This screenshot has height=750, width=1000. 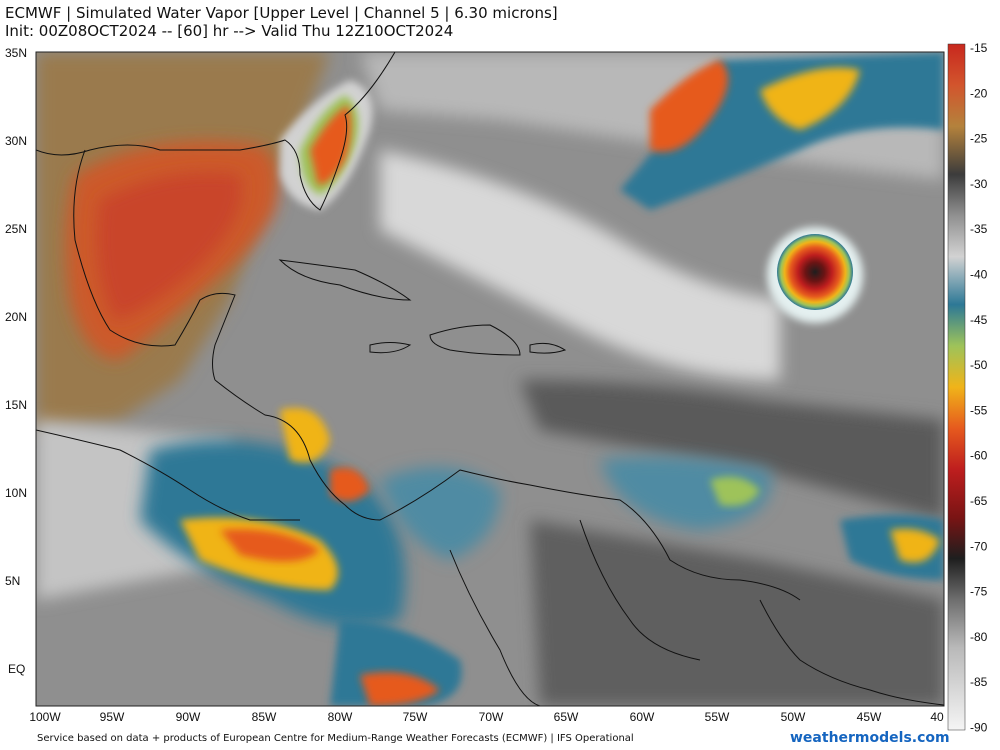 I want to click on lat-tick-label: 5N, so click(x=12, y=581).